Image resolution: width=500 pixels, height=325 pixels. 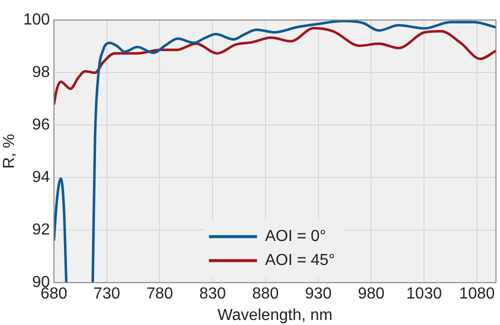 I want to click on x-tick-label: 830, so click(x=212, y=294).